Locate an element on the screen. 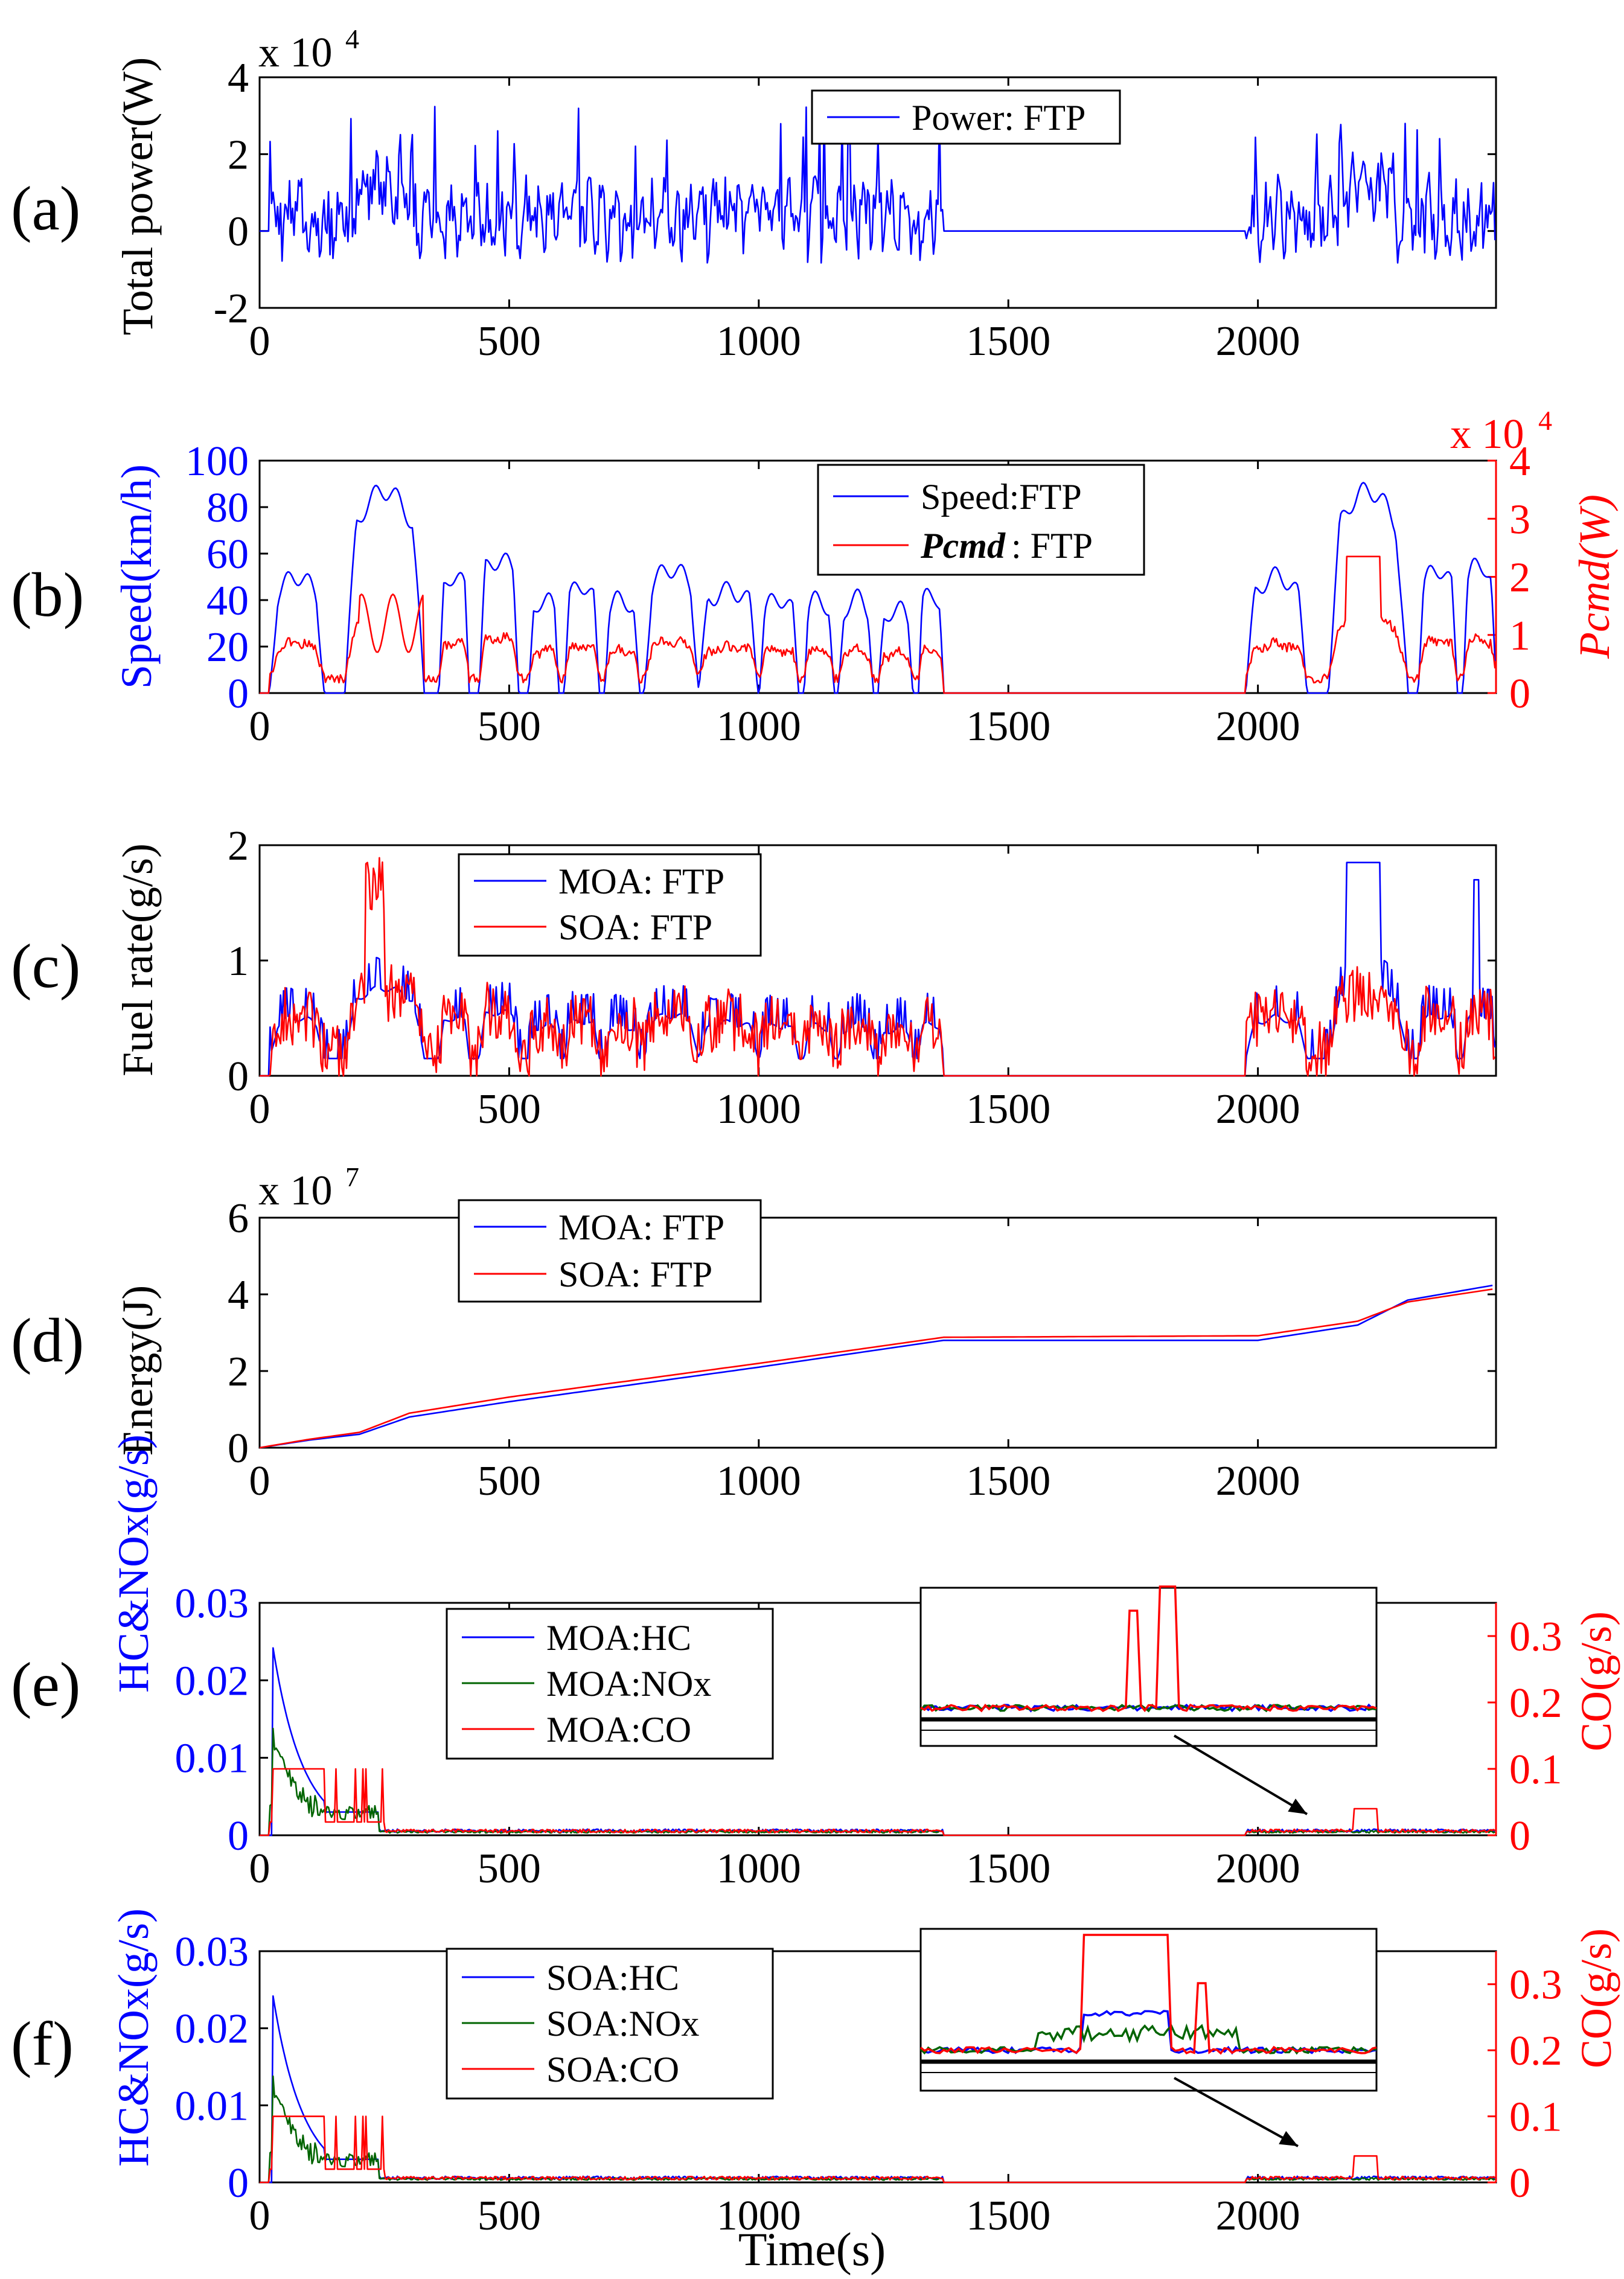 This screenshot has width=1624, height=2279. y-tick-label-f-2: 0.02 is located at coordinates (212, 2029).